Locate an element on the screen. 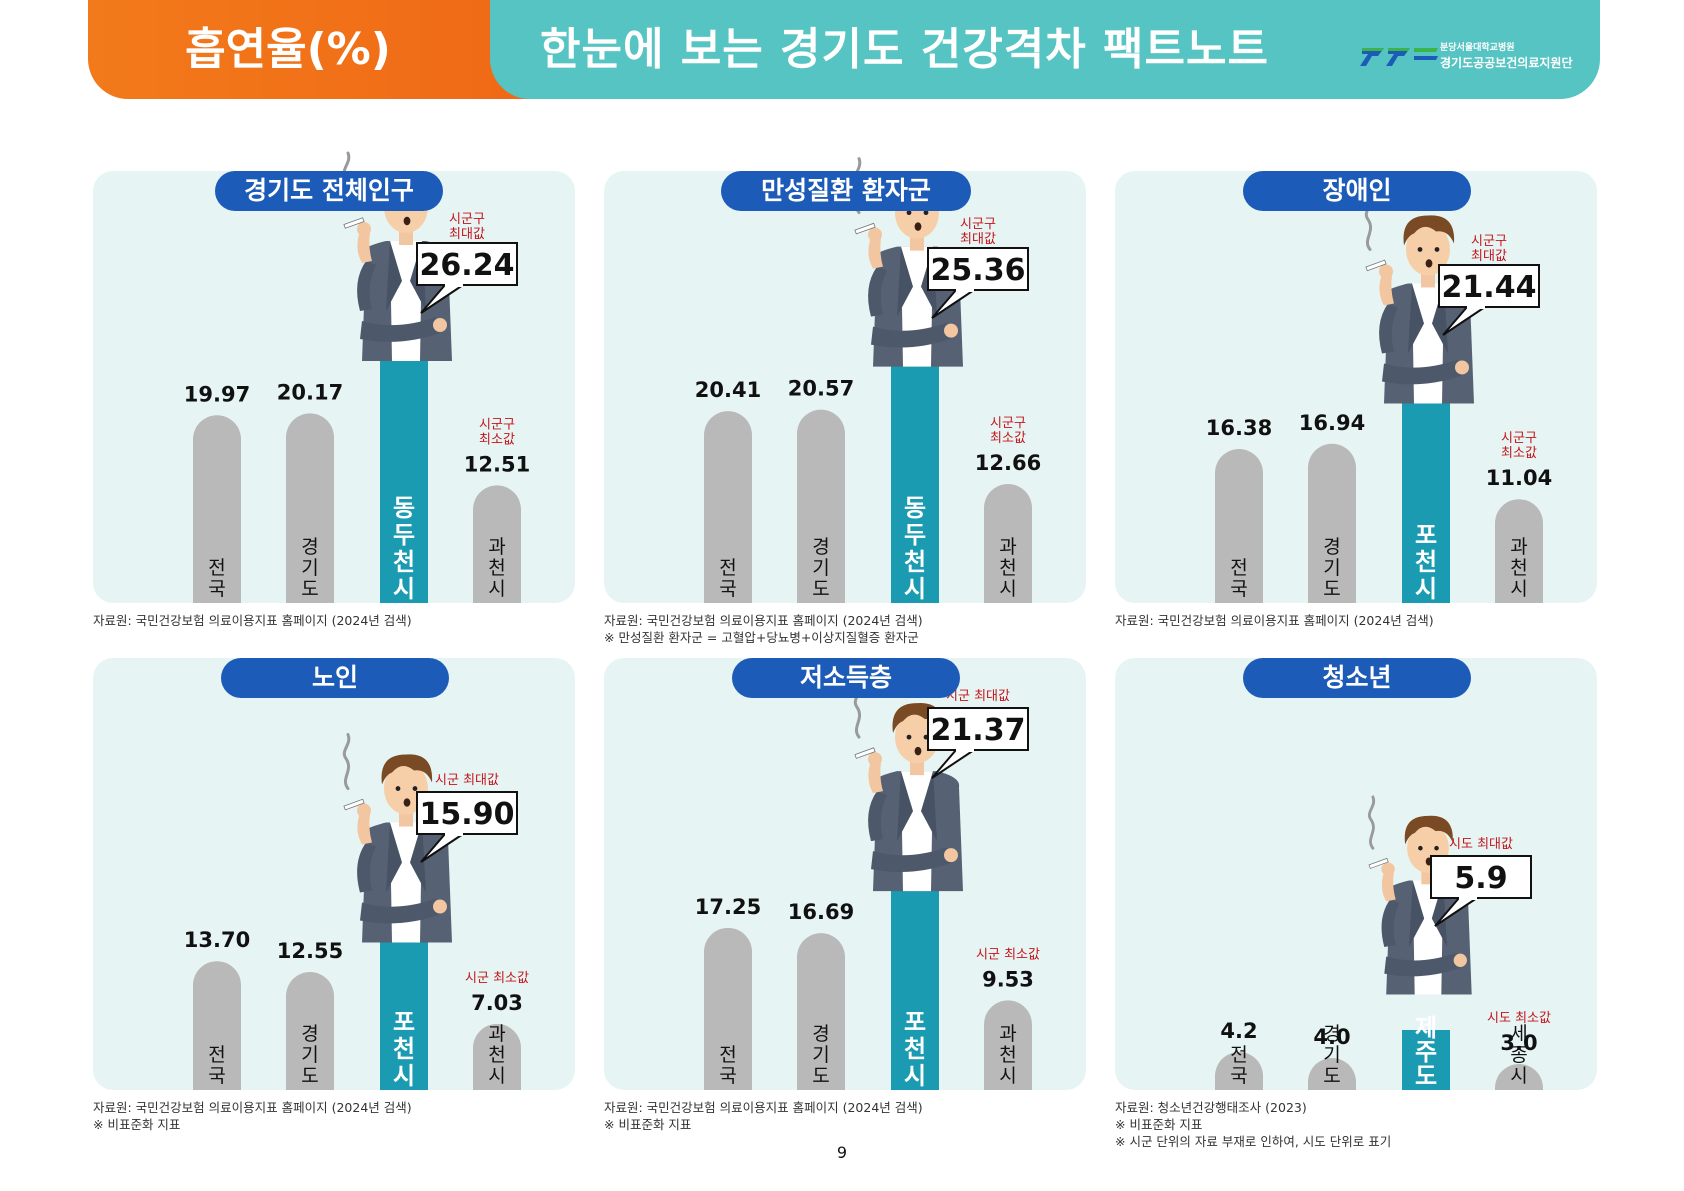 Image resolution: width=1684 pixels, height=1191 pixels. max-value-label: 5.9 is located at coordinates (1480, 878).